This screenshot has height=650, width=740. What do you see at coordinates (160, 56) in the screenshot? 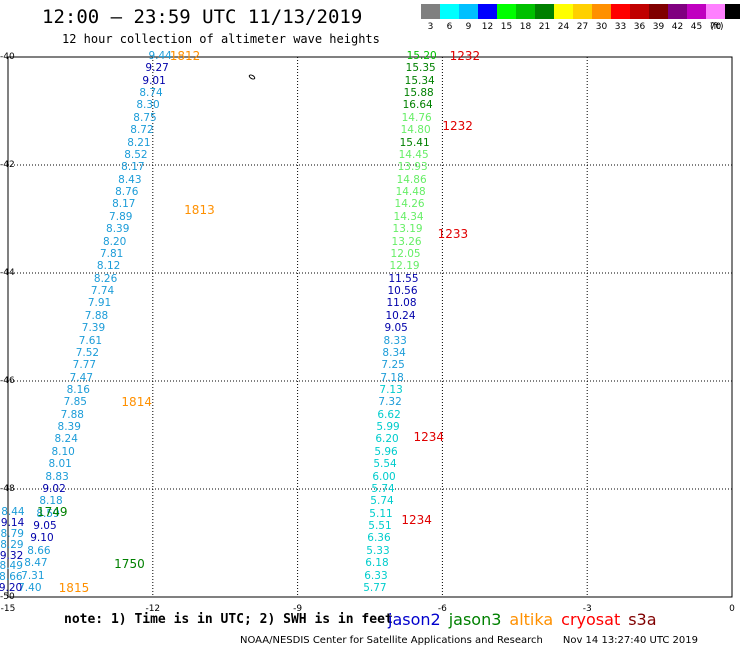
I see `wave-height-value: 9.44` at bounding box center [160, 56].